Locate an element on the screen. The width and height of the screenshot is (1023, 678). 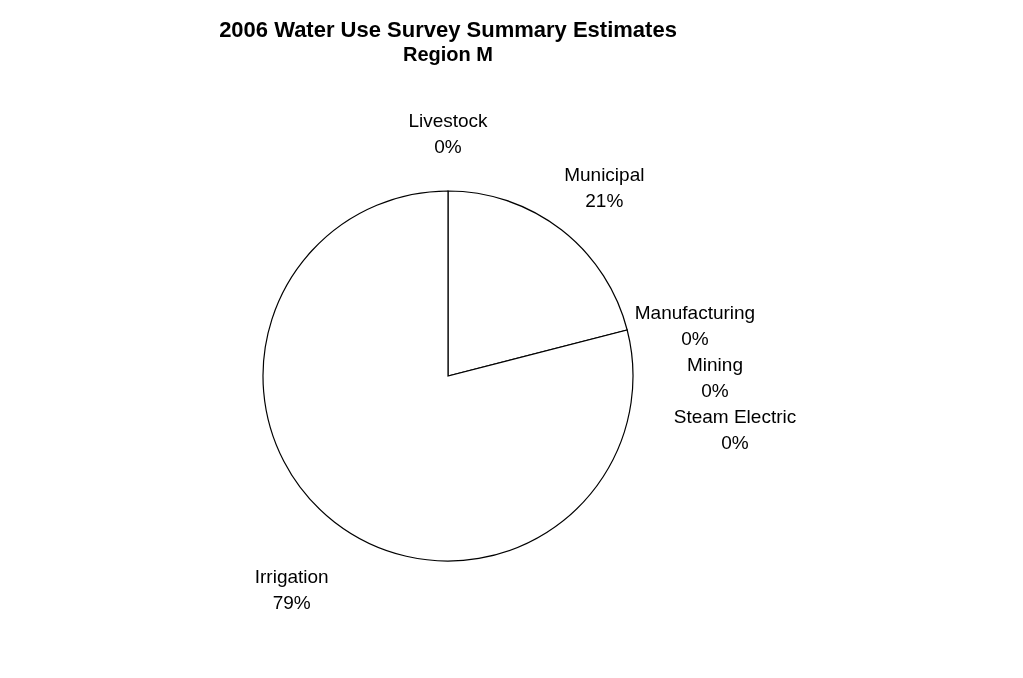
data-label: 21% is located at coordinates (604, 200).